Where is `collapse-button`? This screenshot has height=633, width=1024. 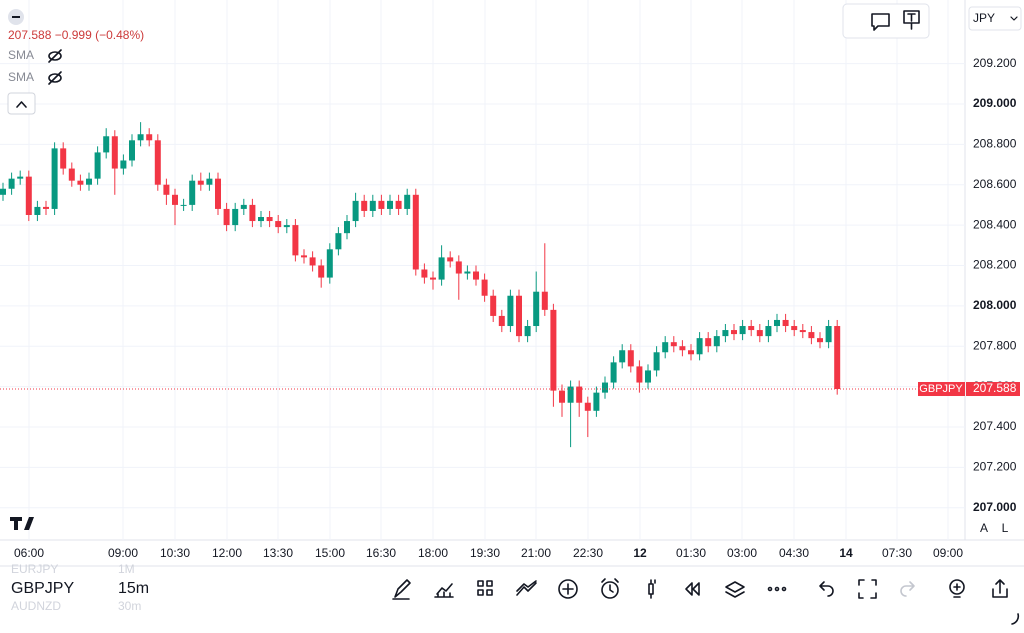
collapse-button is located at coordinates (21, 103).